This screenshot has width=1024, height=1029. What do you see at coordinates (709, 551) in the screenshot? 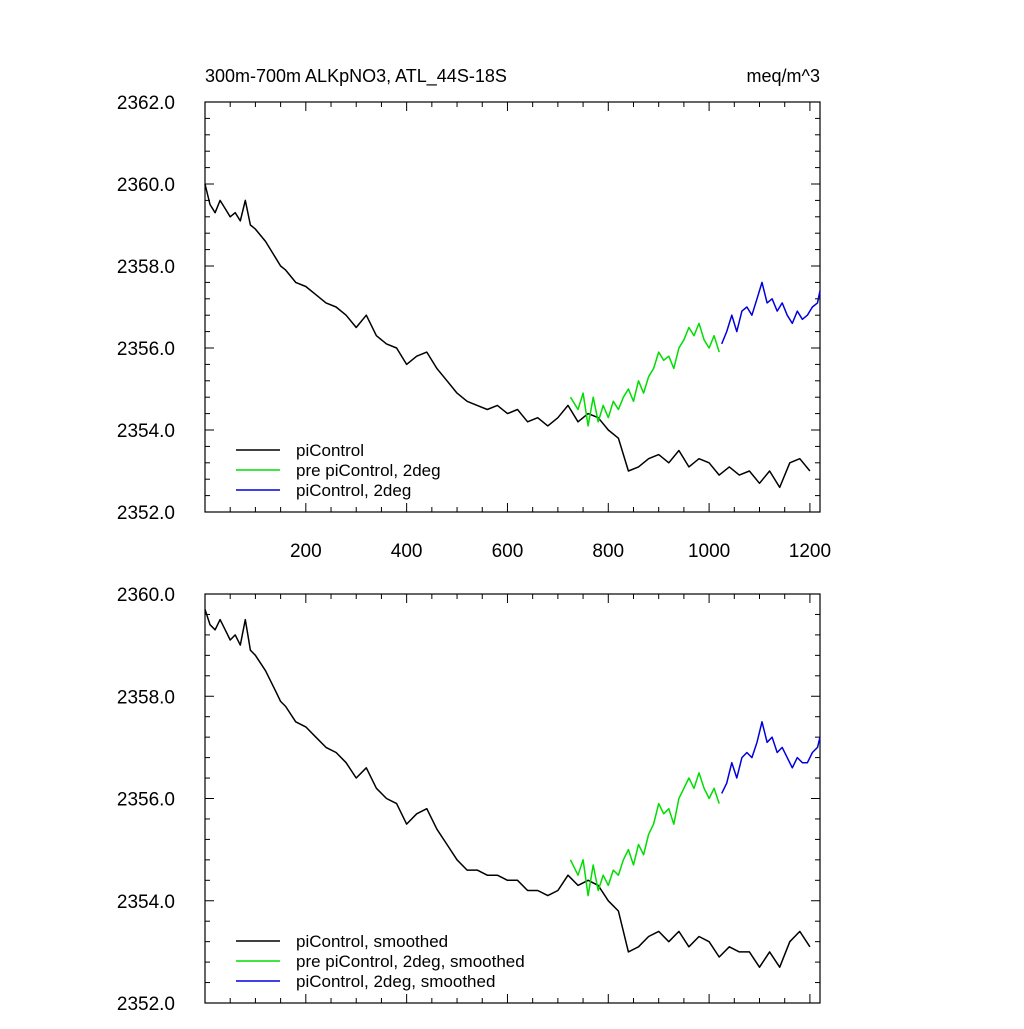
I see `x-tick-label: 1000` at bounding box center [709, 551].